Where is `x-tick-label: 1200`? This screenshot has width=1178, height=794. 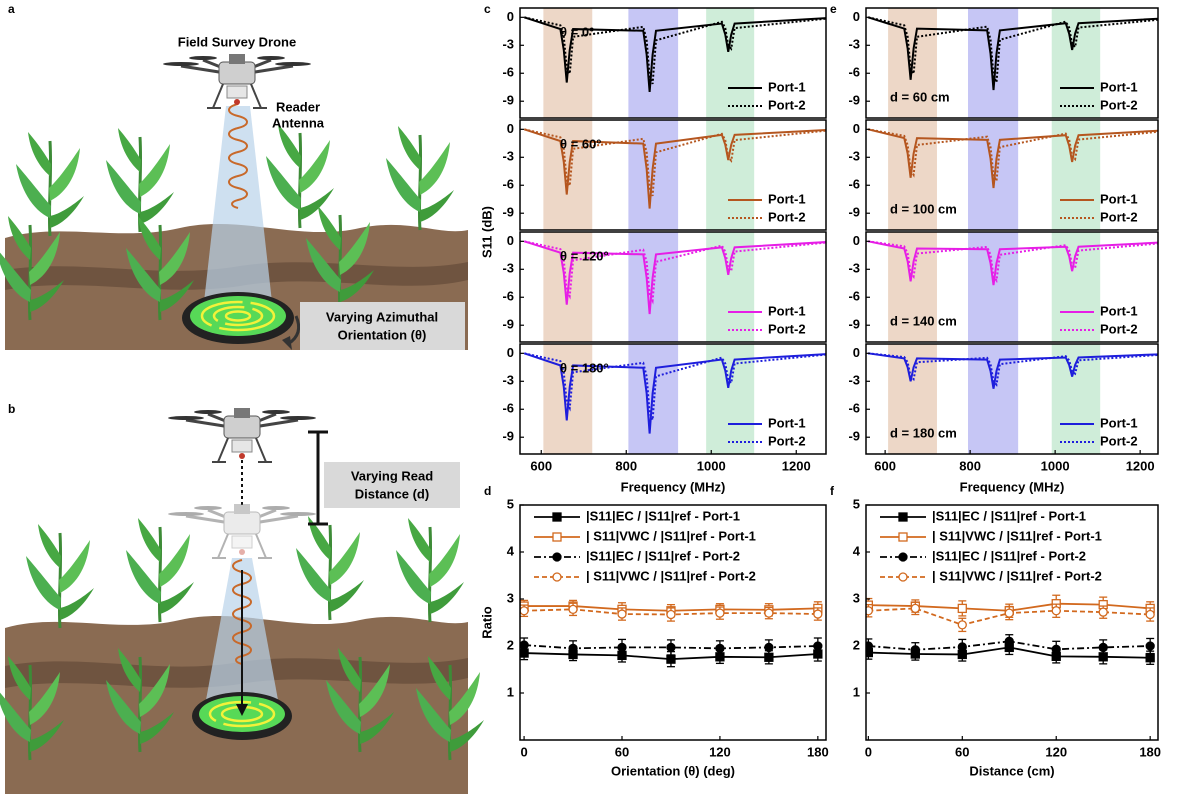
x-tick-label: 1200 is located at coordinates (1140, 465).